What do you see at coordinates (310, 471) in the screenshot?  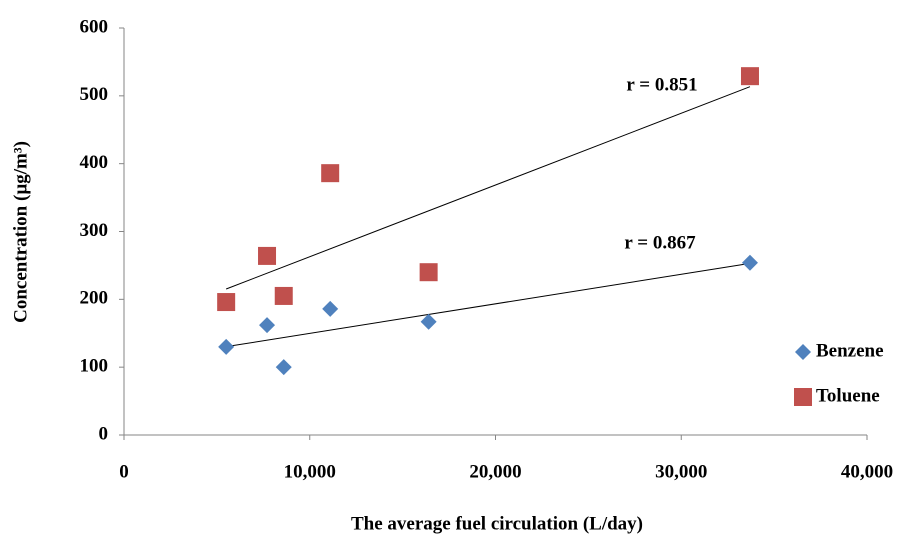 I see `x-tick-label: 10,000` at bounding box center [310, 471].